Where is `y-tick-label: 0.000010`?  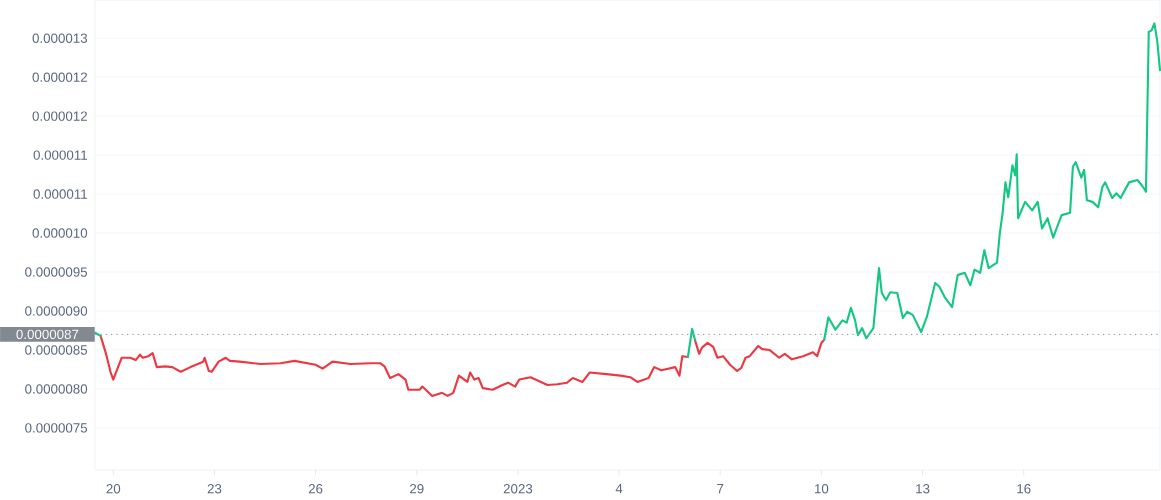 y-tick-label: 0.000010 is located at coordinates (60, 233).